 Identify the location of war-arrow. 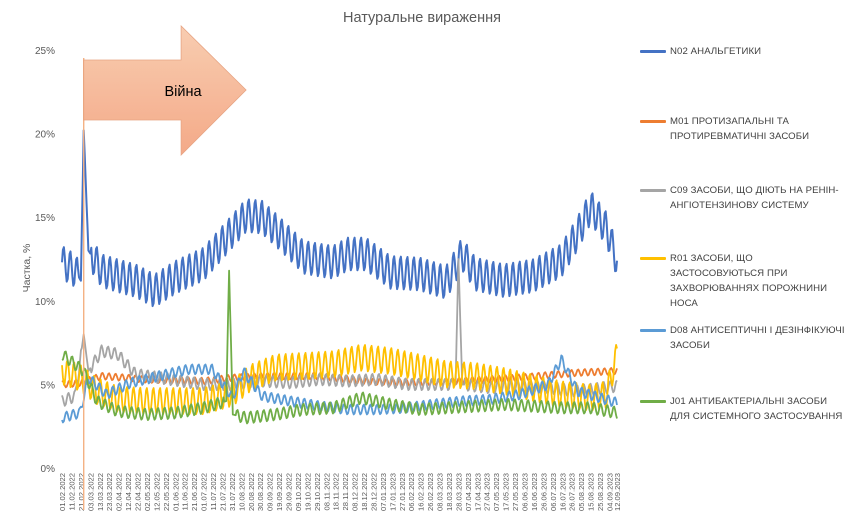
(165, 90).